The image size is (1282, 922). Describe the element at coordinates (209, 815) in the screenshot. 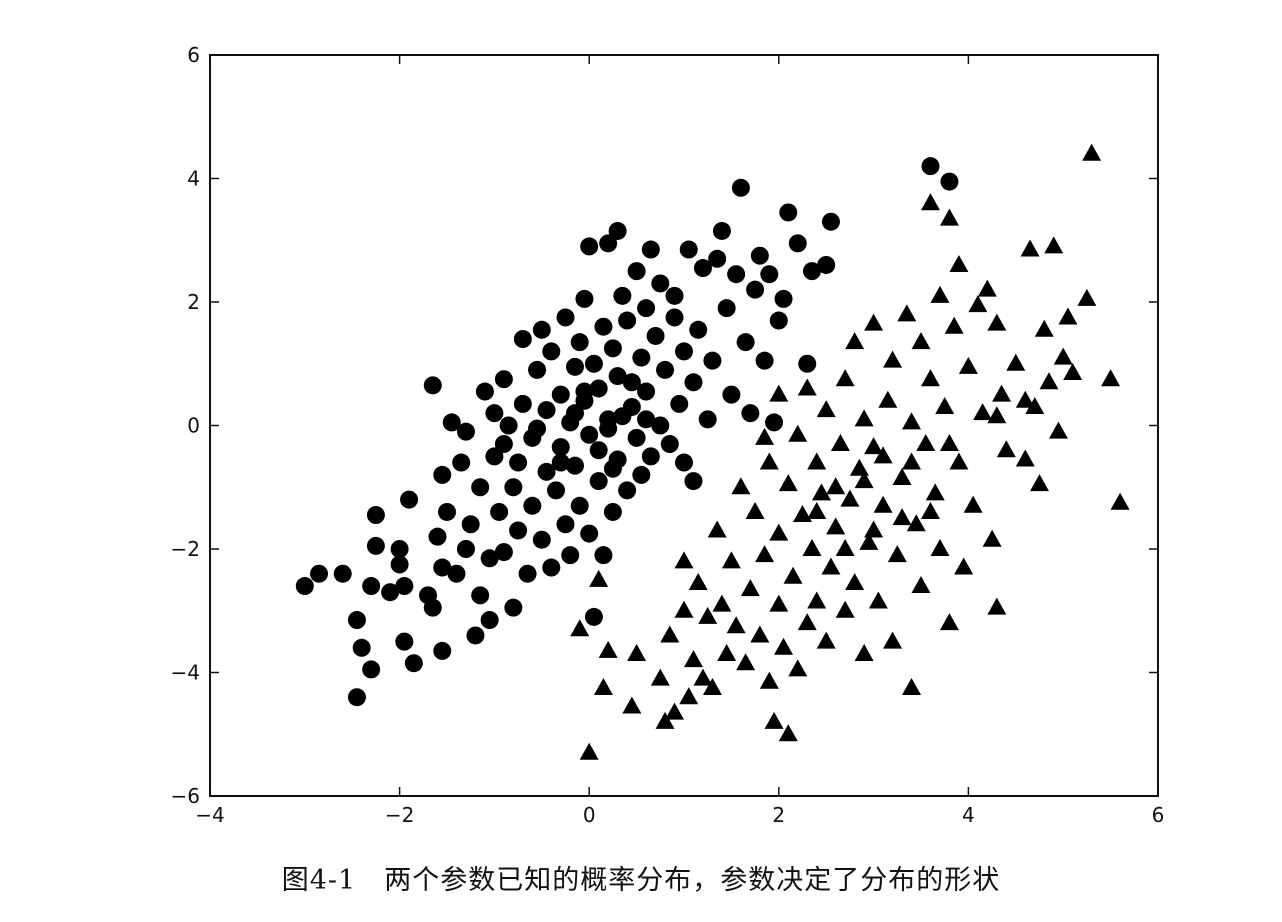

I see `x-tick-label: −4` at that location.